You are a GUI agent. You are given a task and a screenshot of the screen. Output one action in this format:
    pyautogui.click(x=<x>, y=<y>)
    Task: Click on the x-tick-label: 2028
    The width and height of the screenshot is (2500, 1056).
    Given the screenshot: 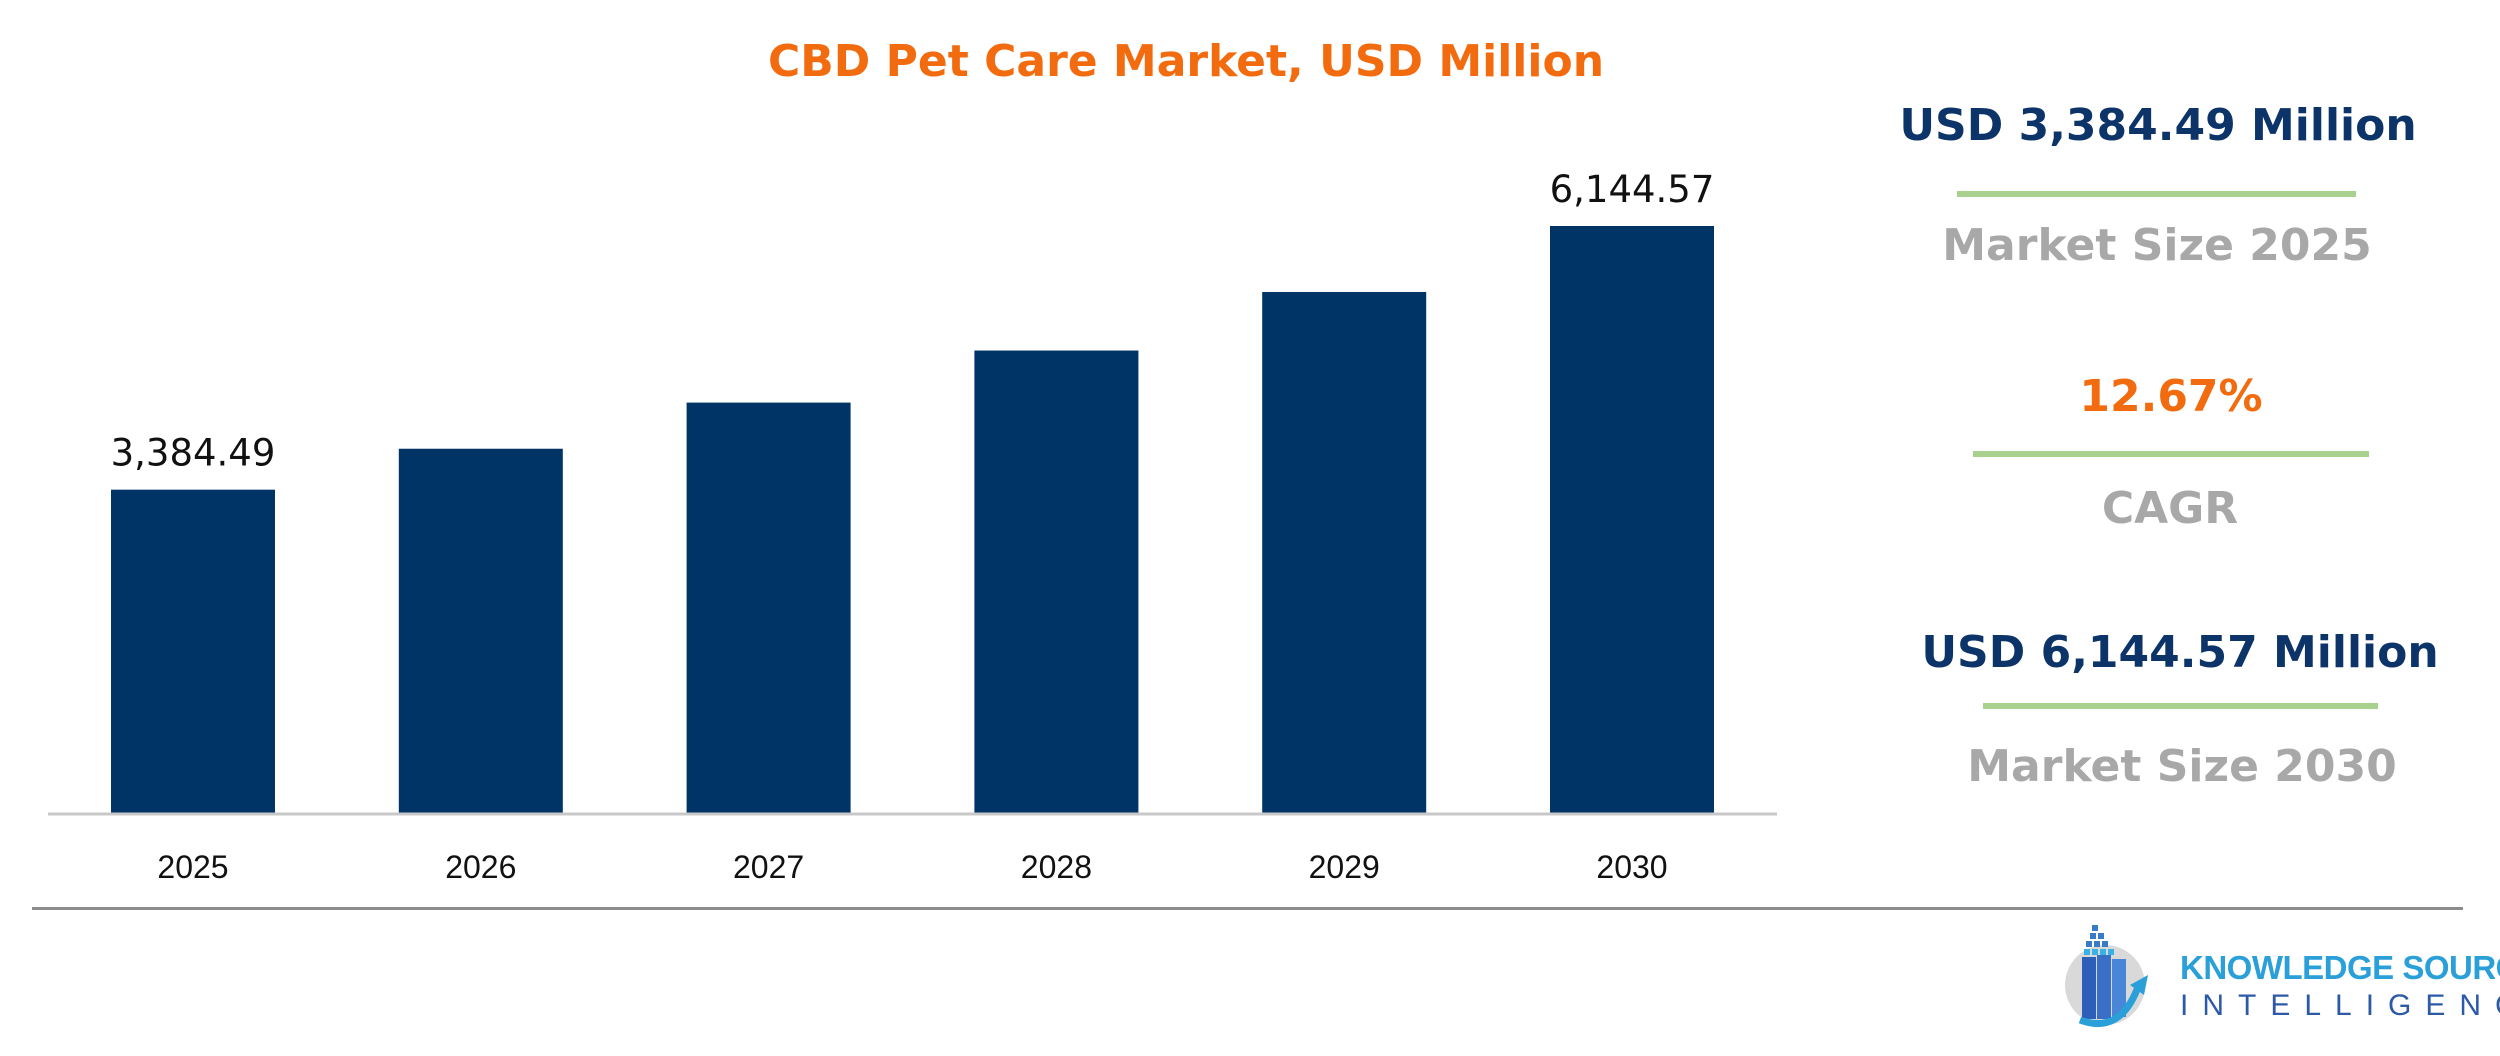 What is the action you would take?
    pyautogui.click(x=1056, y=867)
    